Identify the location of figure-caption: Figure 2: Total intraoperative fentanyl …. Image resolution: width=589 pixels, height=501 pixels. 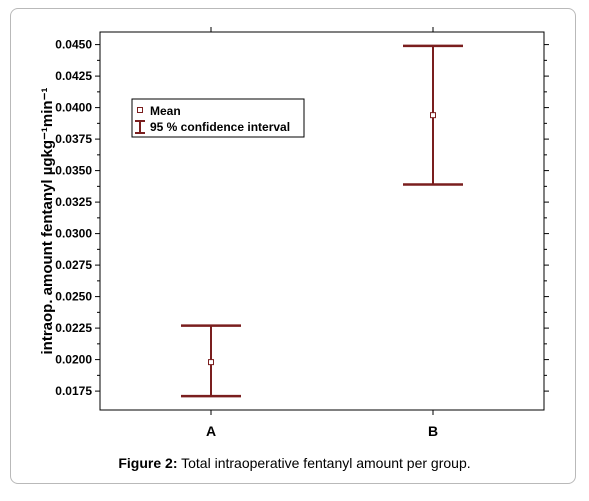
(294, 463).